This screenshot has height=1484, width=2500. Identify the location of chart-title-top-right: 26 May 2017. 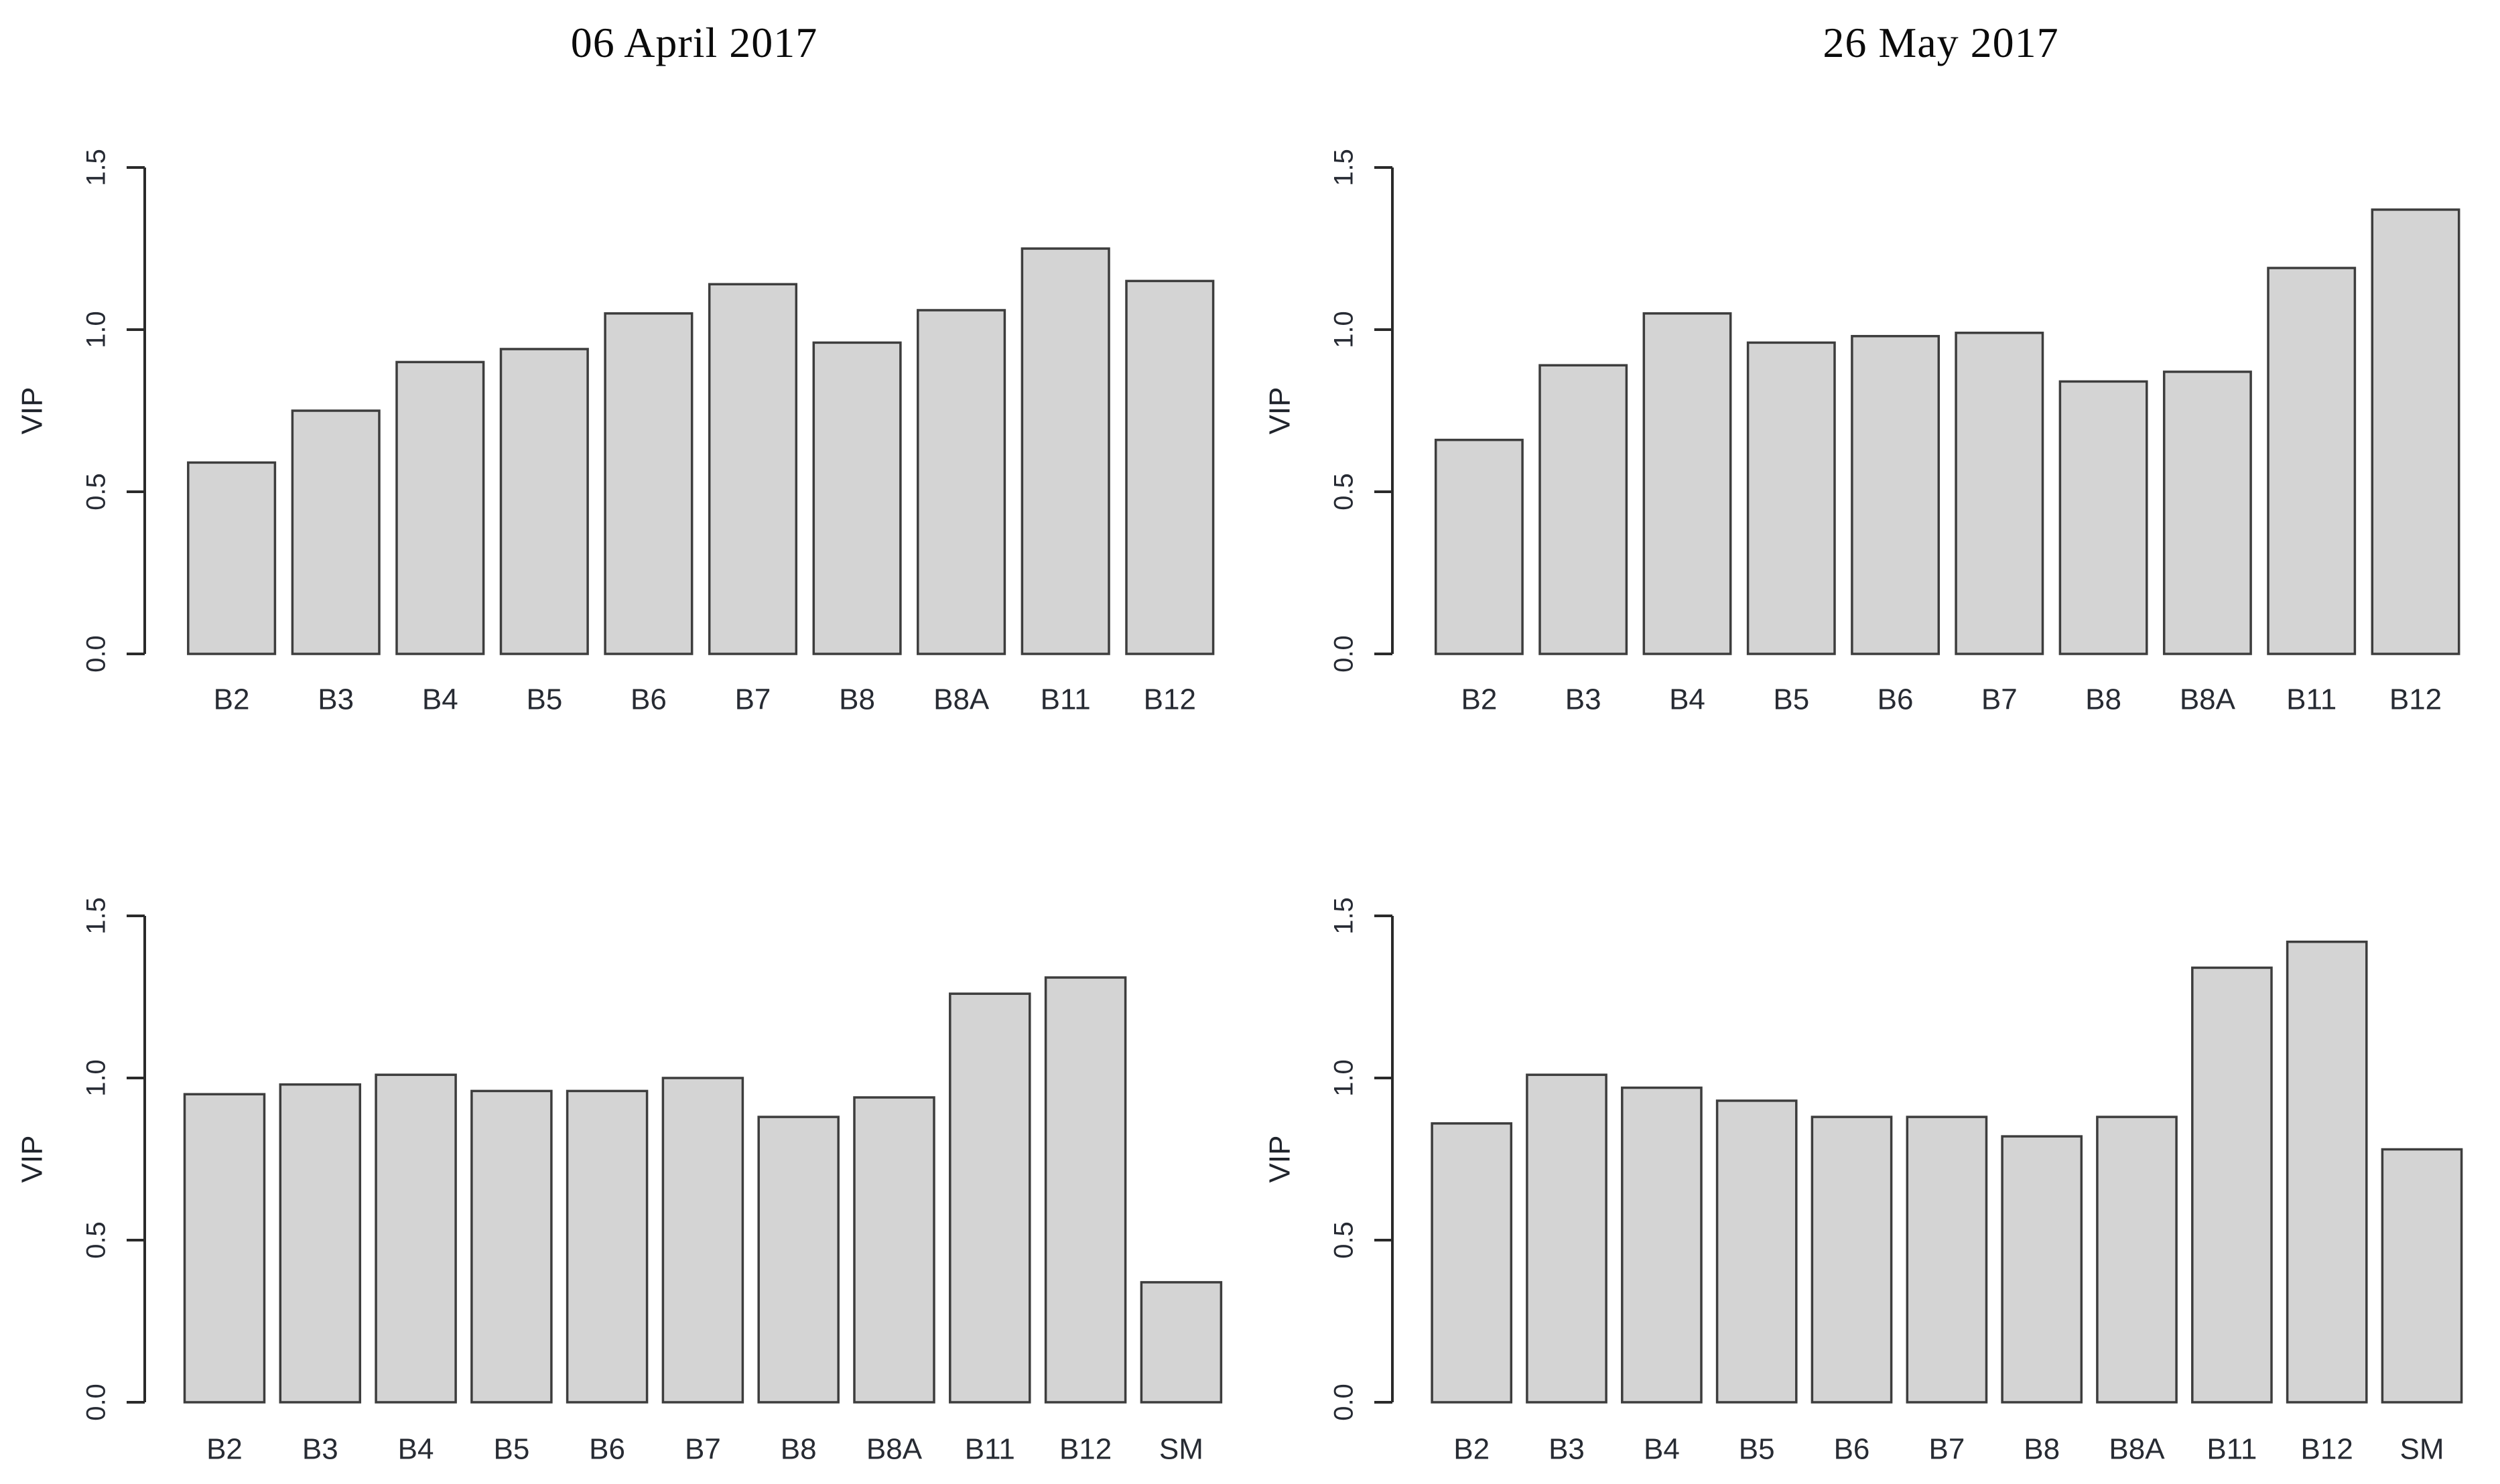
(1941, 43).